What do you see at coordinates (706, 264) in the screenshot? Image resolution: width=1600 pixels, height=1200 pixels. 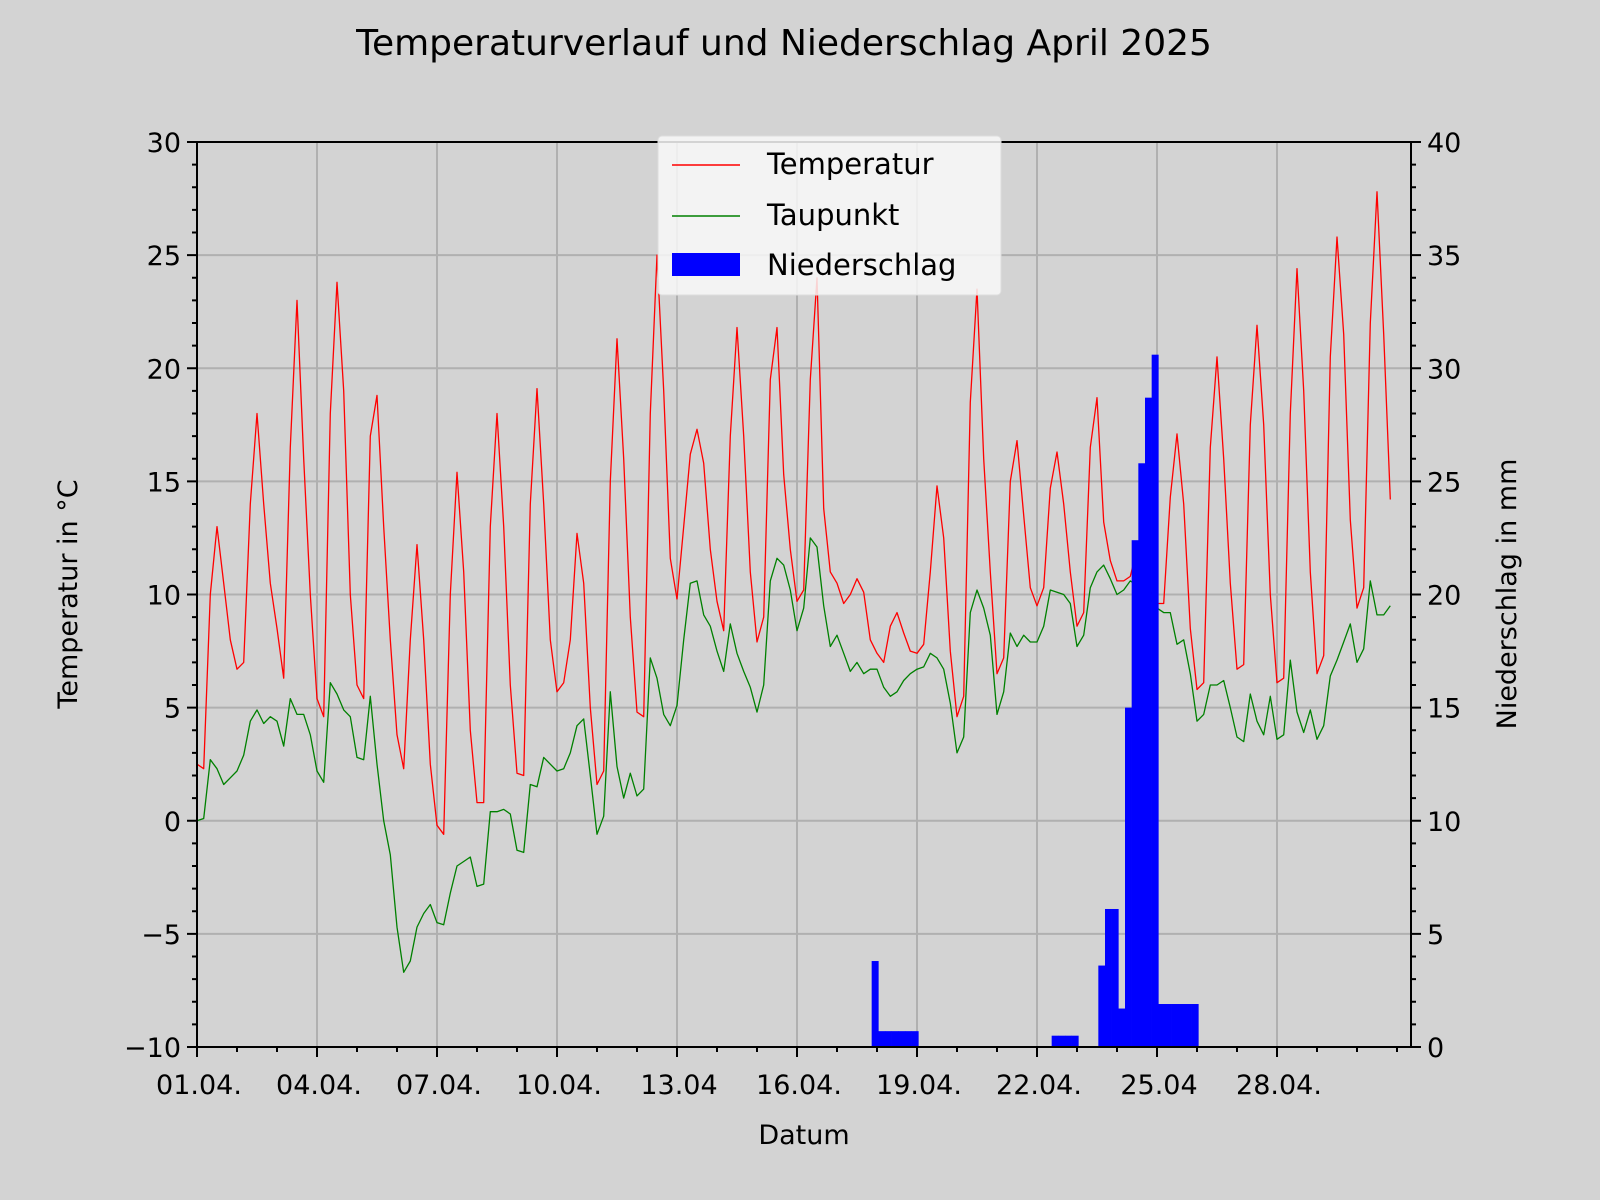 I see `legend-precipitation-patch` at bounding box center [706, 264].